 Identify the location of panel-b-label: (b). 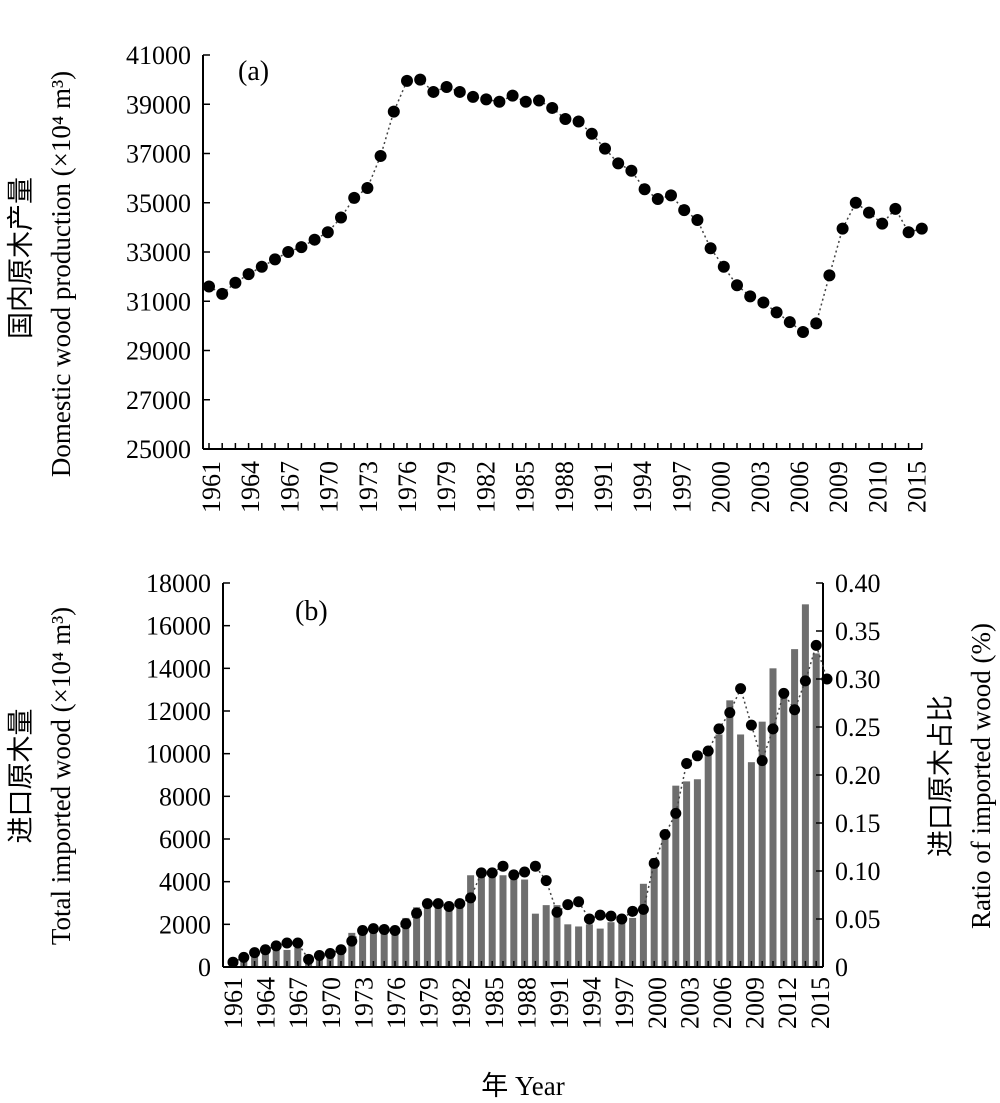
(311, 611).